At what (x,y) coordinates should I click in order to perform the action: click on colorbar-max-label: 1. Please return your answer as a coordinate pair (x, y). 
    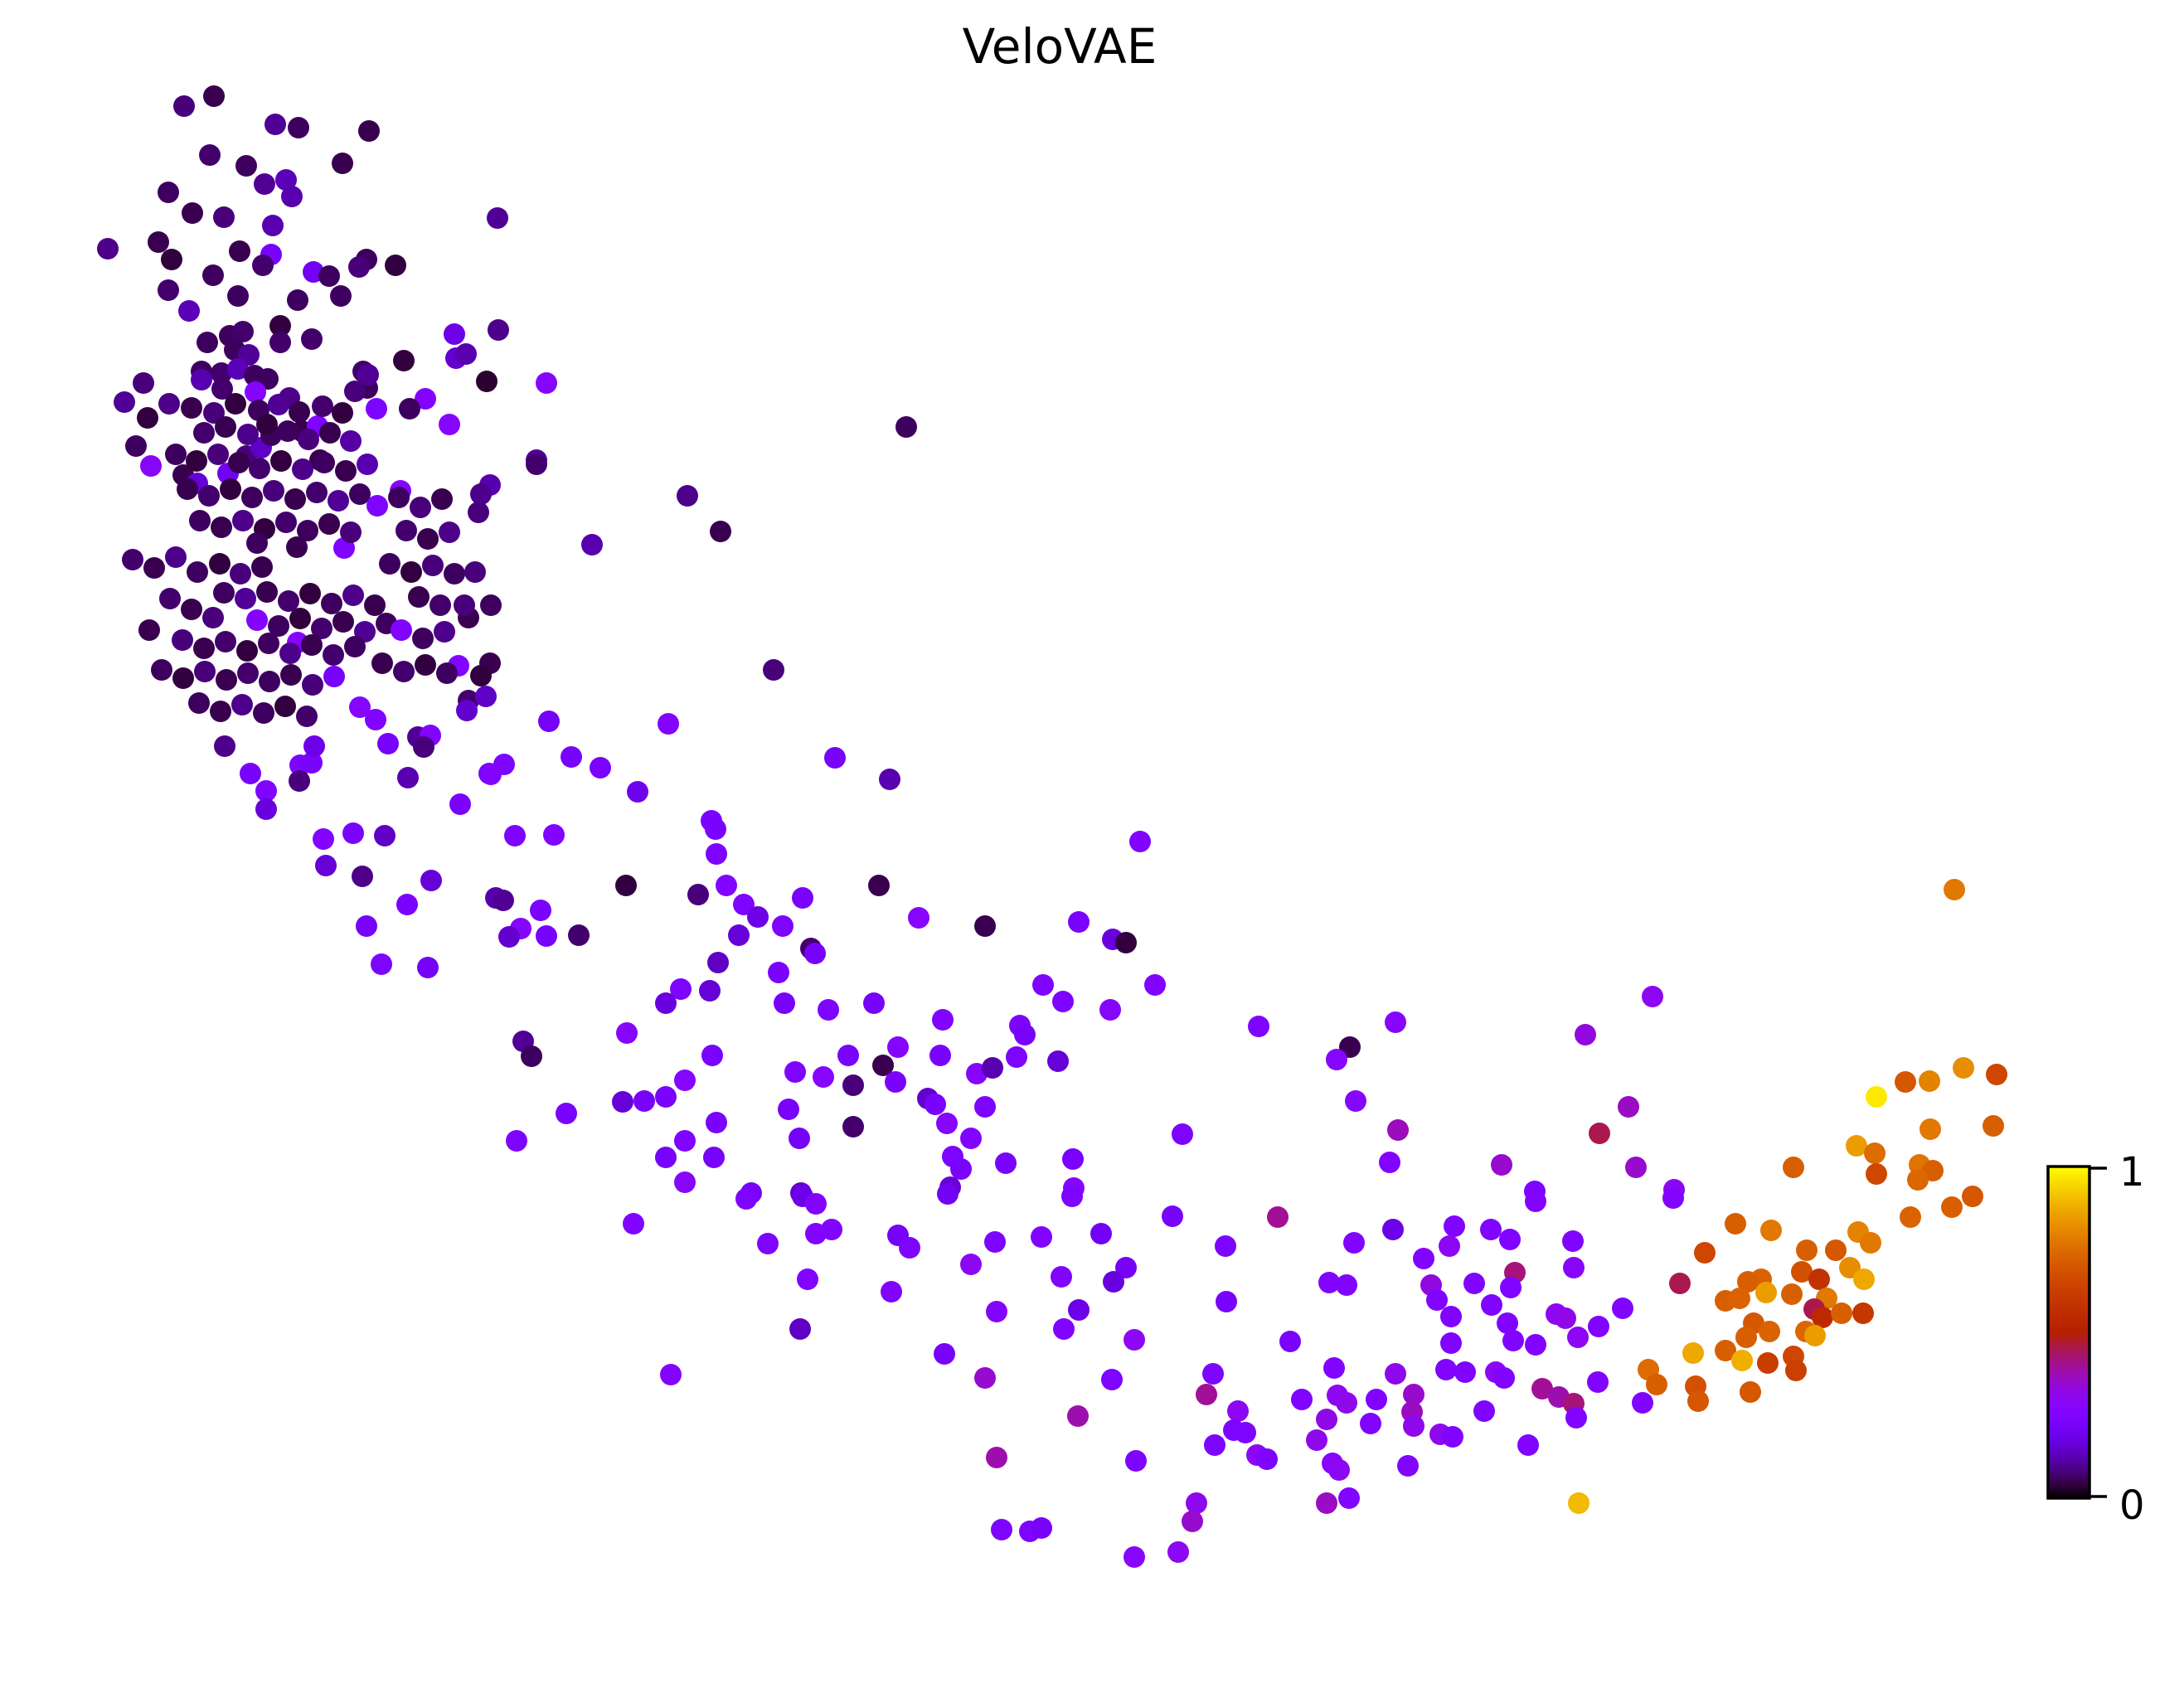
    Looking at the image, I should click on (2132, 1172).